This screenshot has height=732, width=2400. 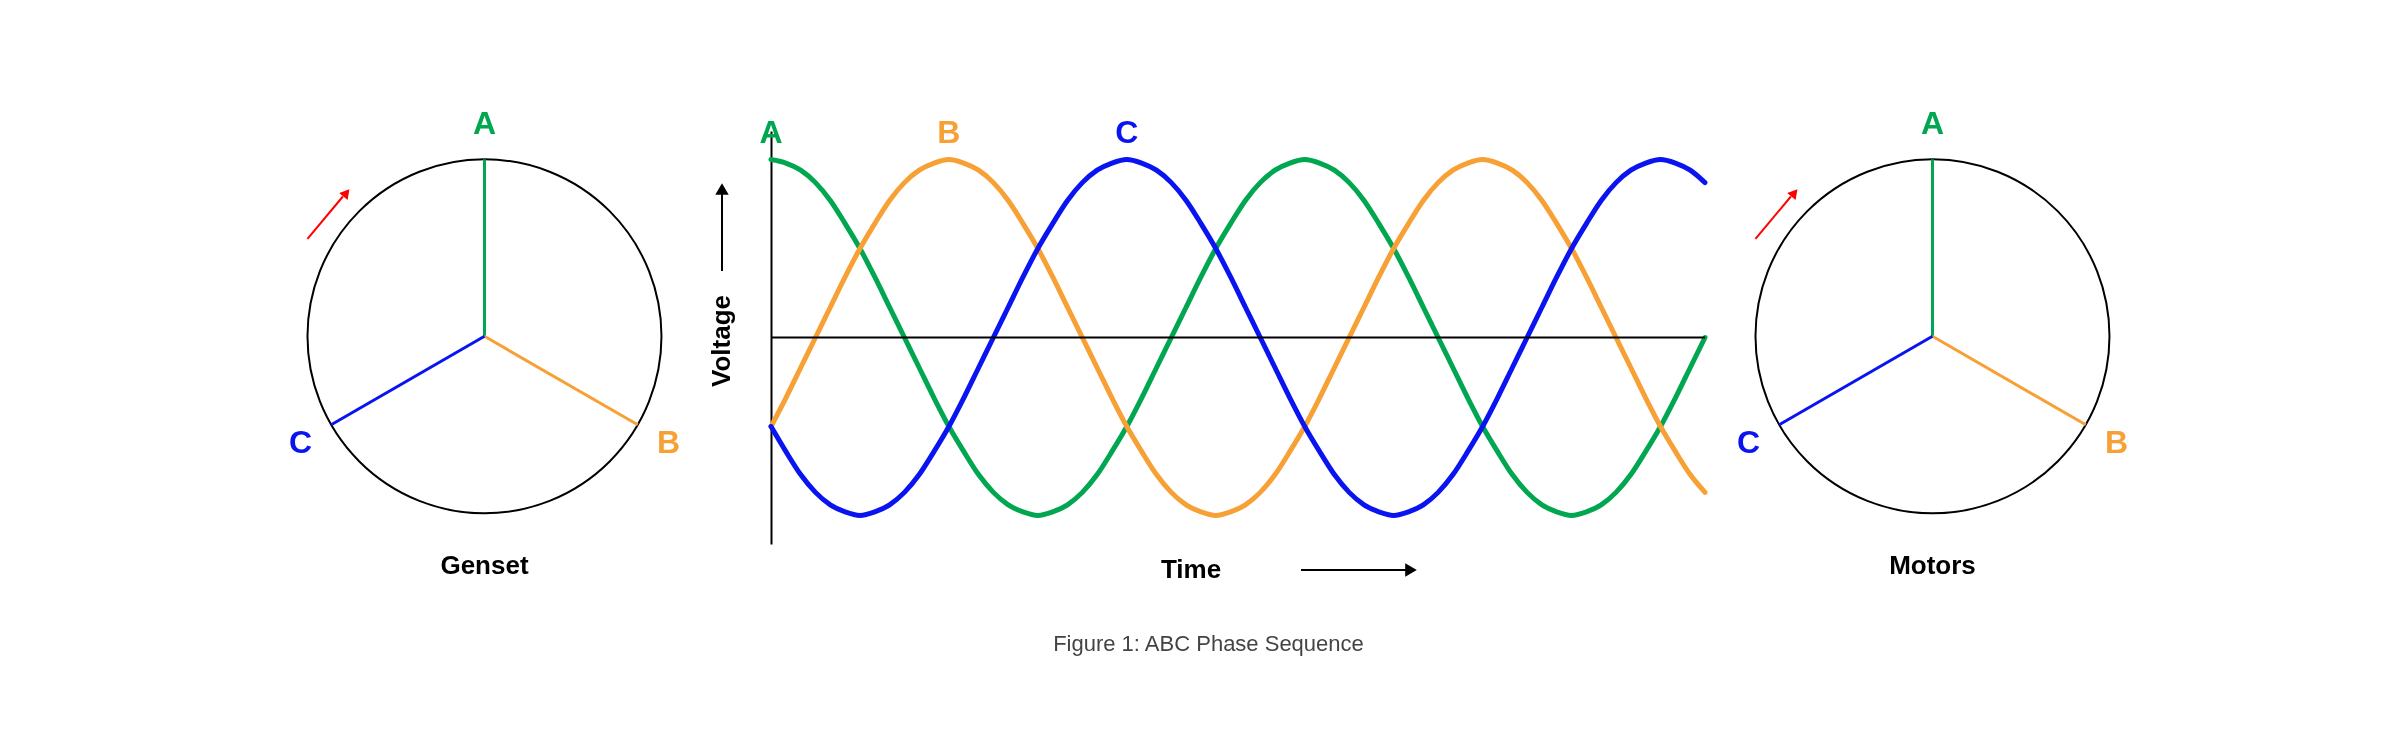 I want to click on y-axis-title: Voltage, so click(x=721, y=341).